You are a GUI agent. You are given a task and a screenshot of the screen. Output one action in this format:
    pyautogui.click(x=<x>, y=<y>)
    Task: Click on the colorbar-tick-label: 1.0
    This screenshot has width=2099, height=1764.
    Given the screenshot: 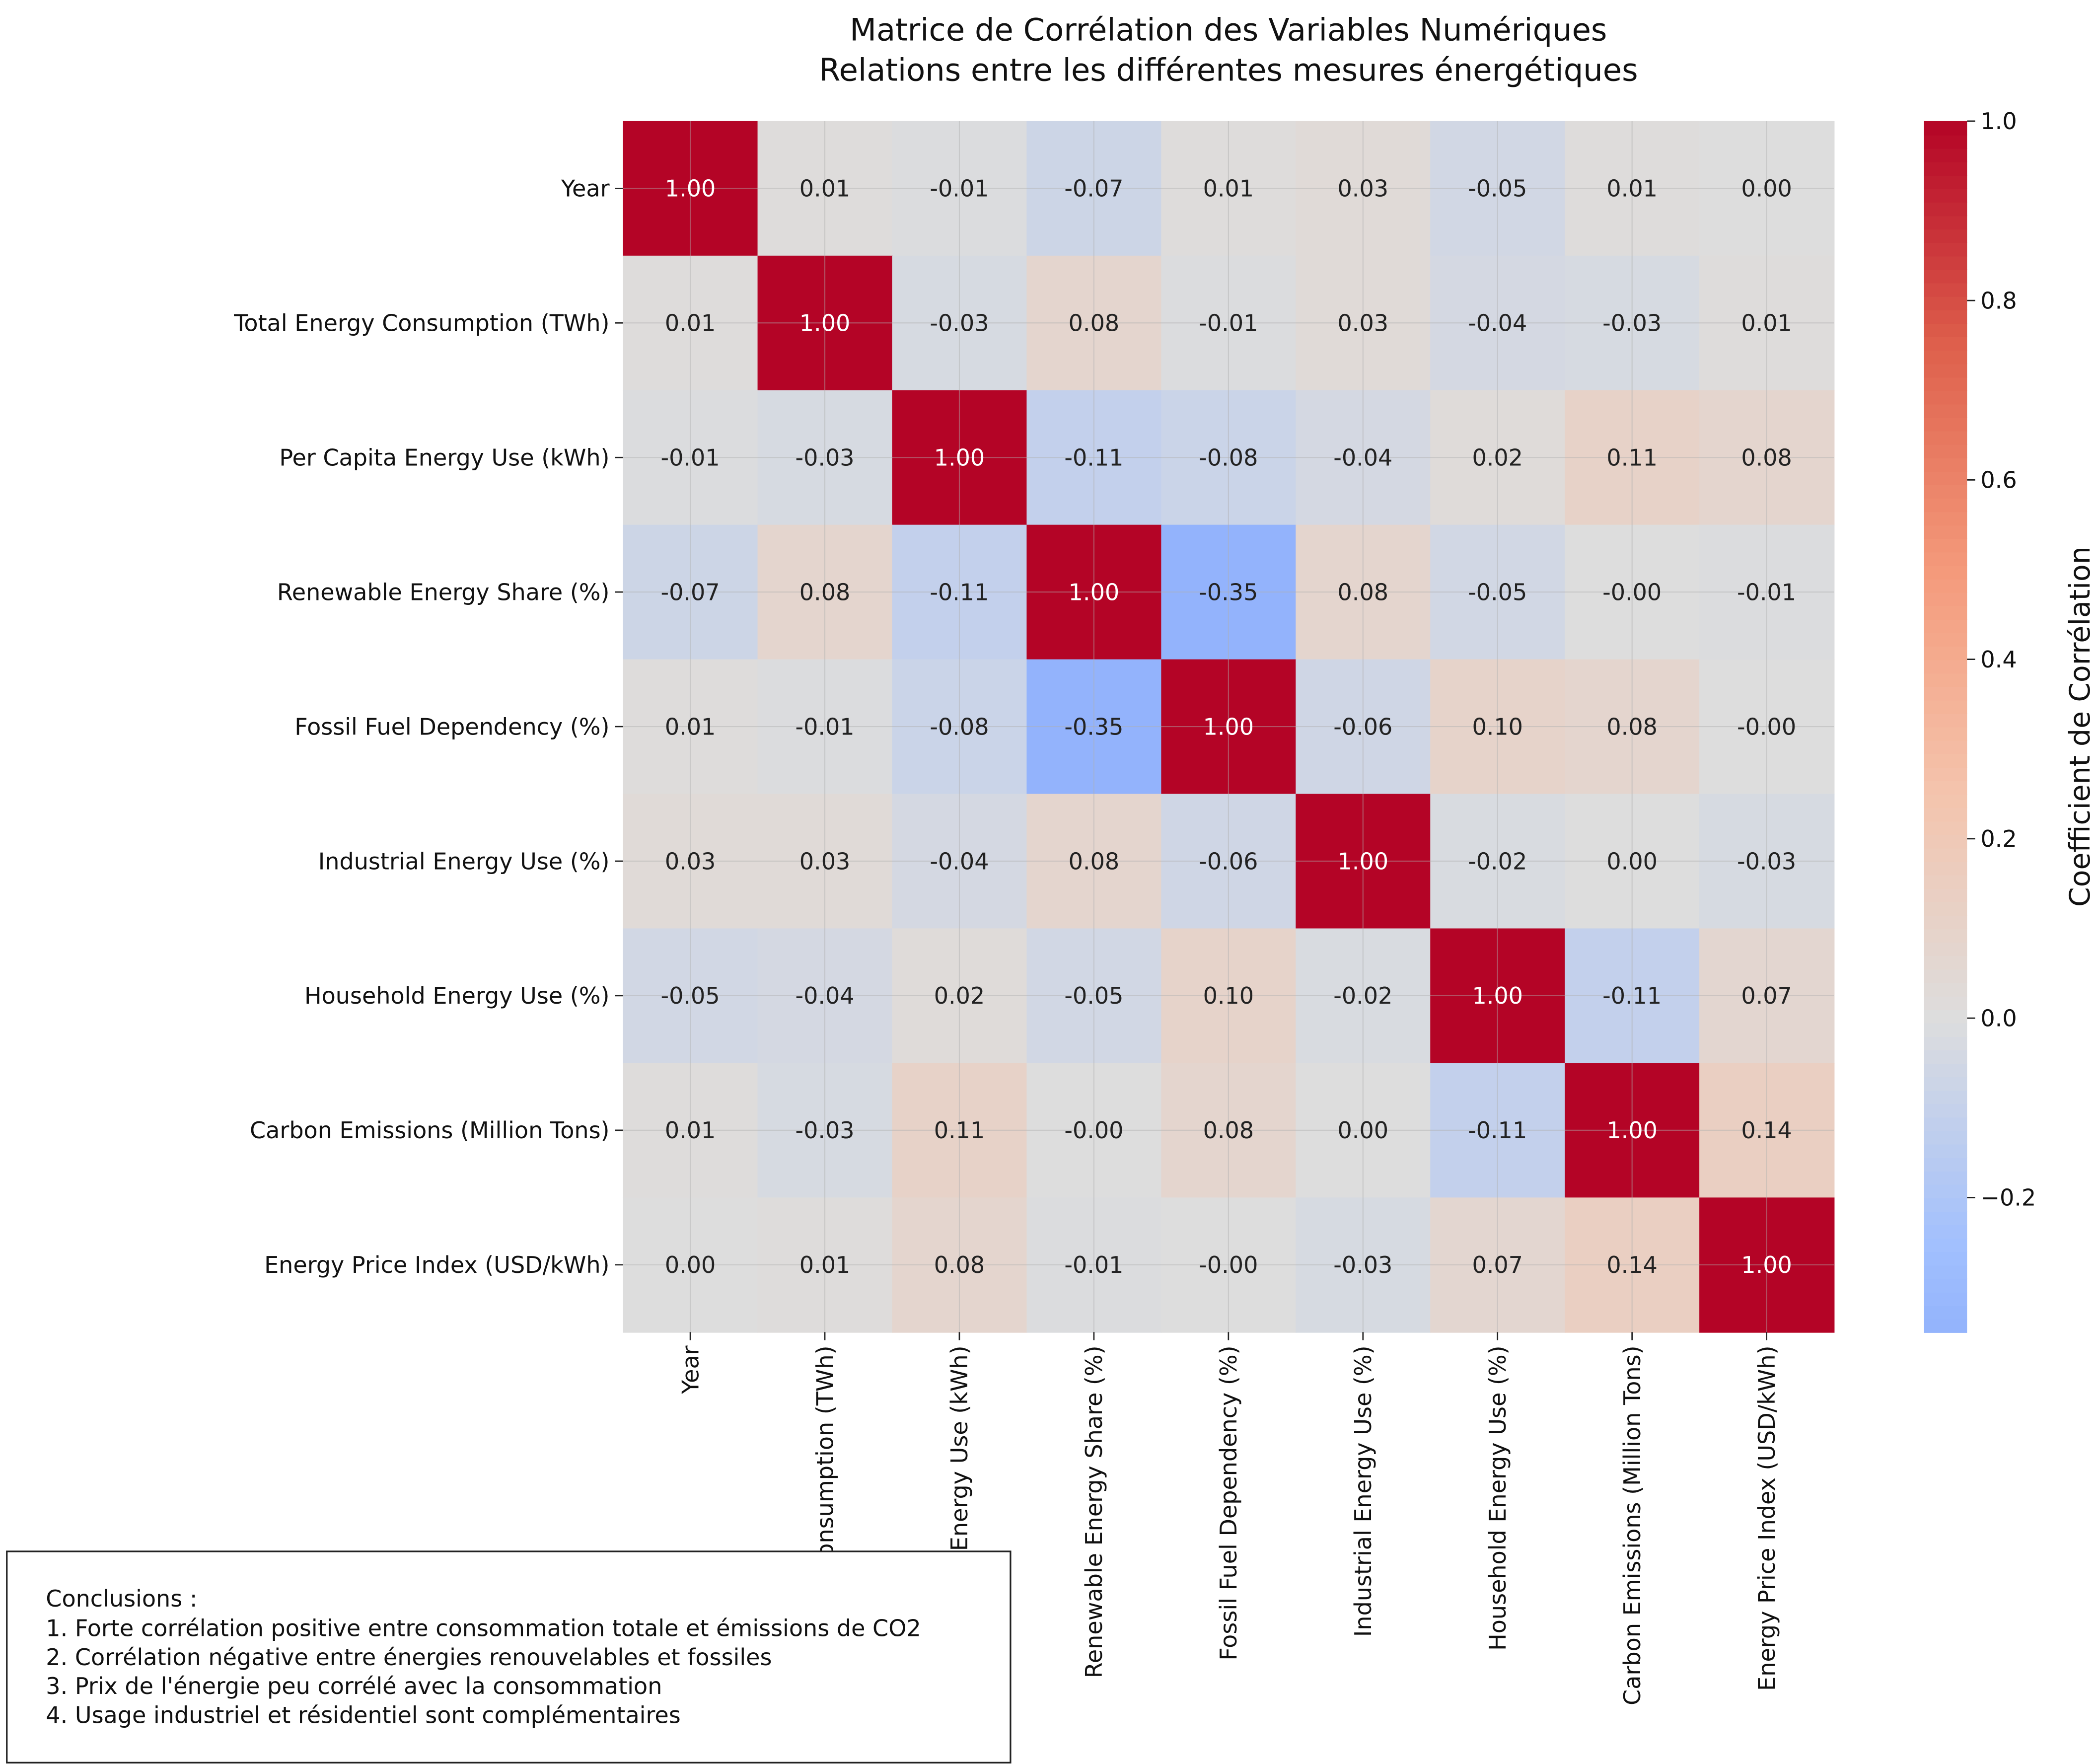 What is the action you would take?
    pyautogui.click(x=1998, y=121)
    